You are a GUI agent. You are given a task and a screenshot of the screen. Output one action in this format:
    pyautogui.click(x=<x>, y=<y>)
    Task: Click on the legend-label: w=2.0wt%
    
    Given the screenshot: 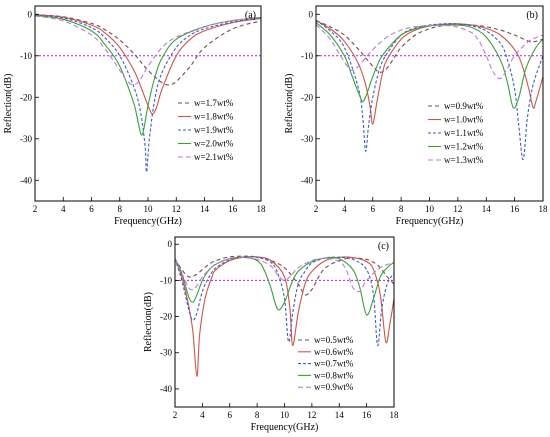 What is the action you would take?
    pyautogui.click(x=214, y=144)
    